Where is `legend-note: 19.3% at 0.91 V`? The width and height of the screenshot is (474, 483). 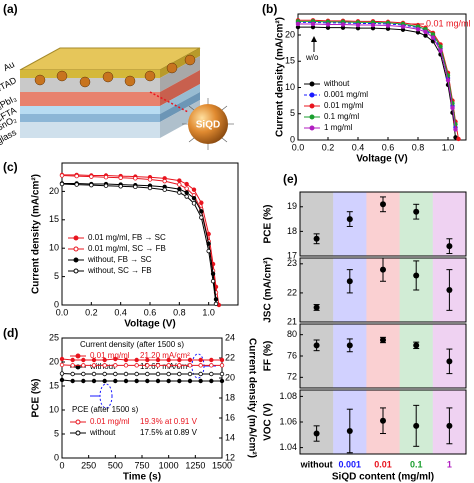
legend-note: 19.3% at 0.91 V is located at coordinates (169, 421).